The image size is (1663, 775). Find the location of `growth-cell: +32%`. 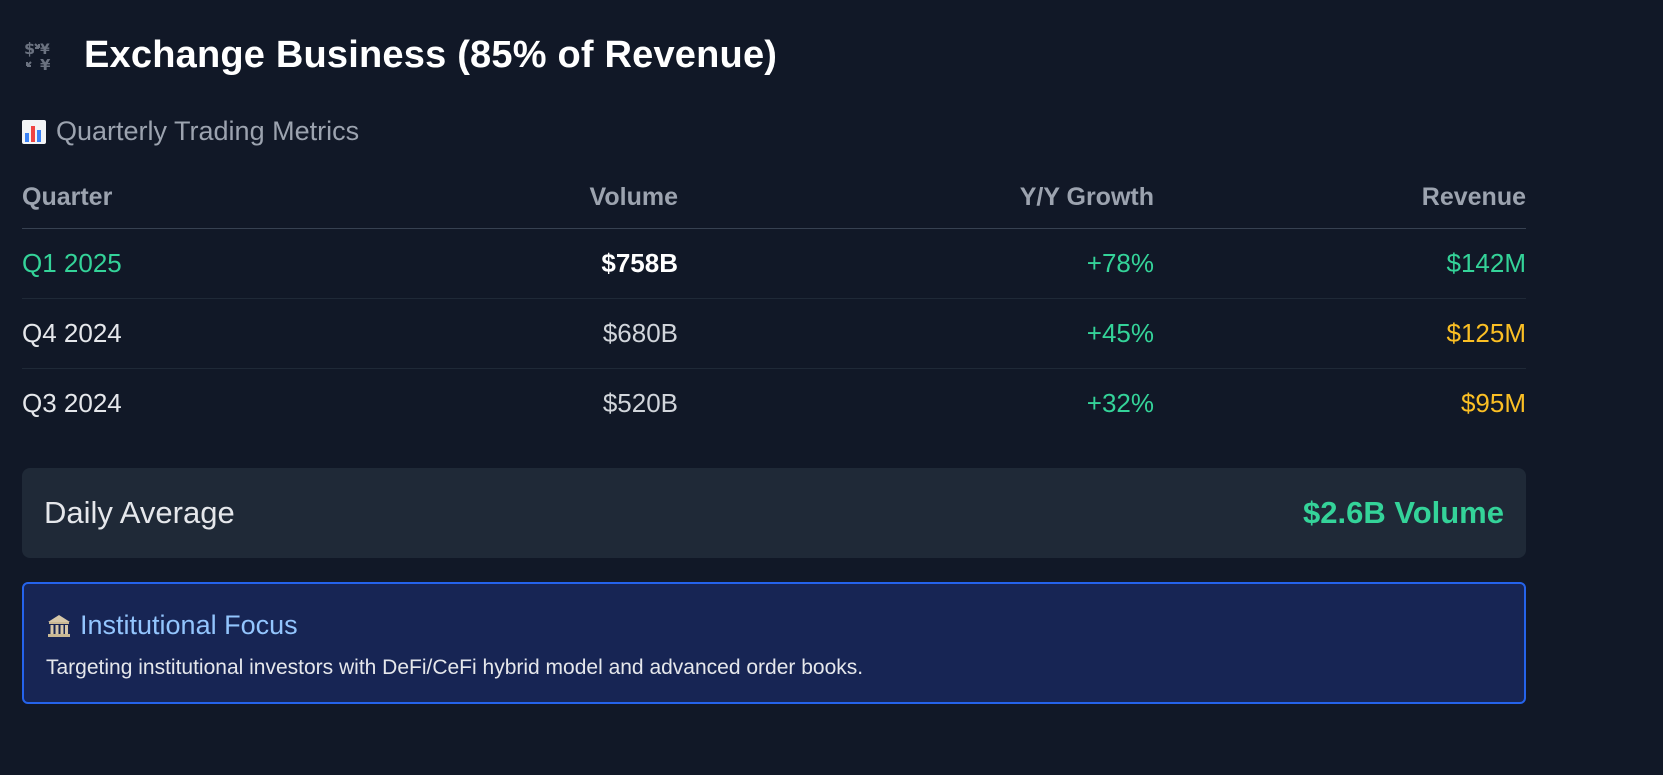

growth-cell: +32% is located at coordinates (1120, 403).